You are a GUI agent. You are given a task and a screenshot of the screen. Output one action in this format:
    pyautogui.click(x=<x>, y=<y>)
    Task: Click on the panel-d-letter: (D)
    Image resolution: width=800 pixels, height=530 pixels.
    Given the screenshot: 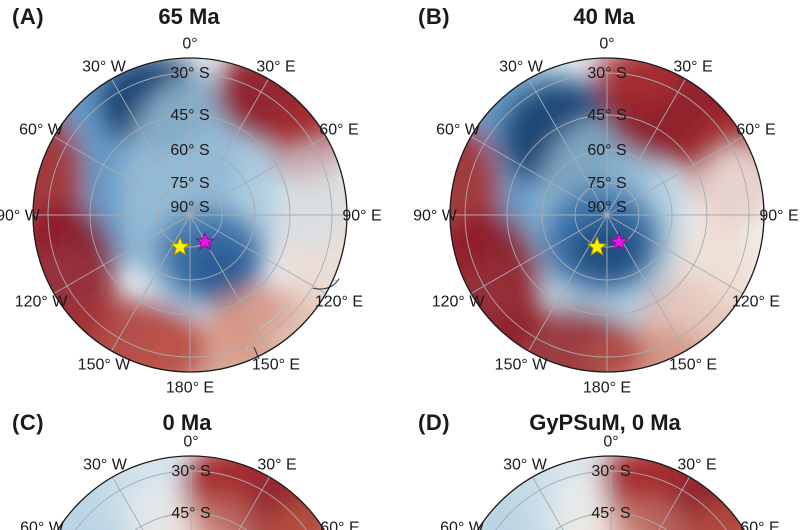 What is the action you would take?
    pyautogui.click(x=434, y=422)
    